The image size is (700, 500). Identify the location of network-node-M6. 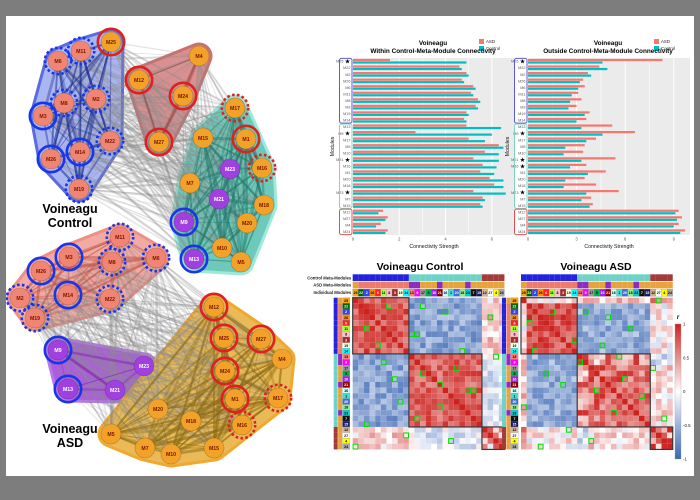
(156, 258).